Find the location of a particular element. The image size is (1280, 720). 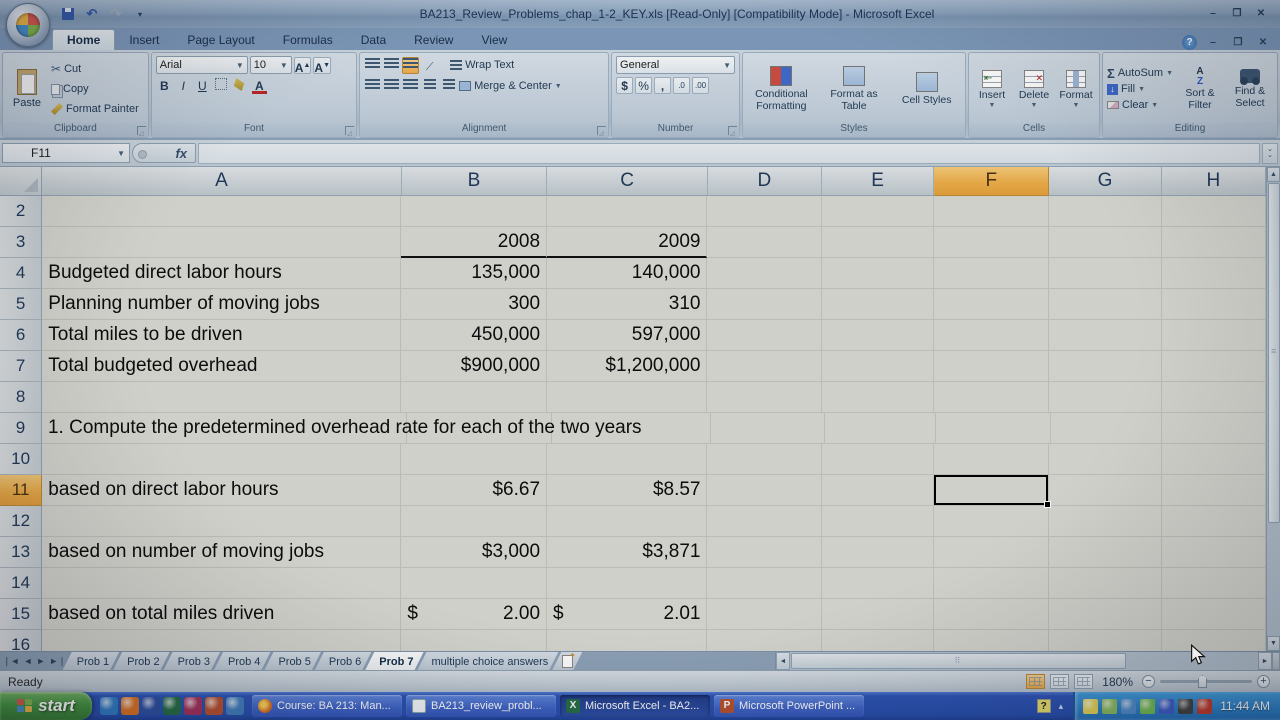

cell-H4 is located at coordinates (1213, 273).